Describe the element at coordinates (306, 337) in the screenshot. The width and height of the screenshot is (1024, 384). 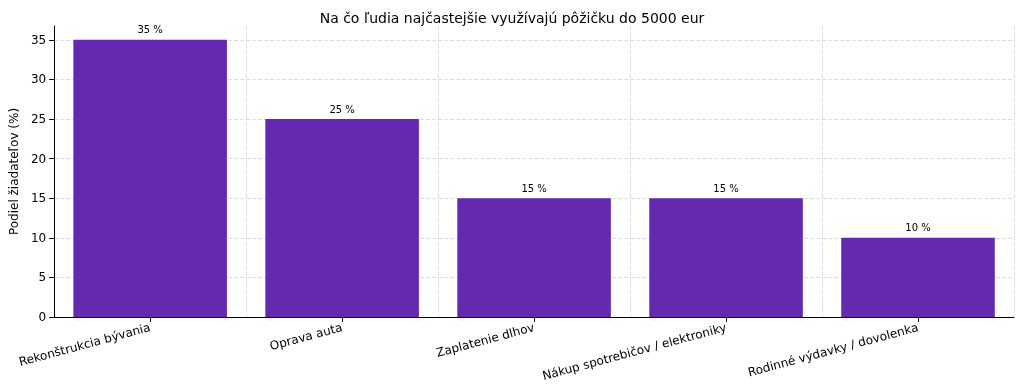
I see `x-tick-label: Oprava auta` at that location.